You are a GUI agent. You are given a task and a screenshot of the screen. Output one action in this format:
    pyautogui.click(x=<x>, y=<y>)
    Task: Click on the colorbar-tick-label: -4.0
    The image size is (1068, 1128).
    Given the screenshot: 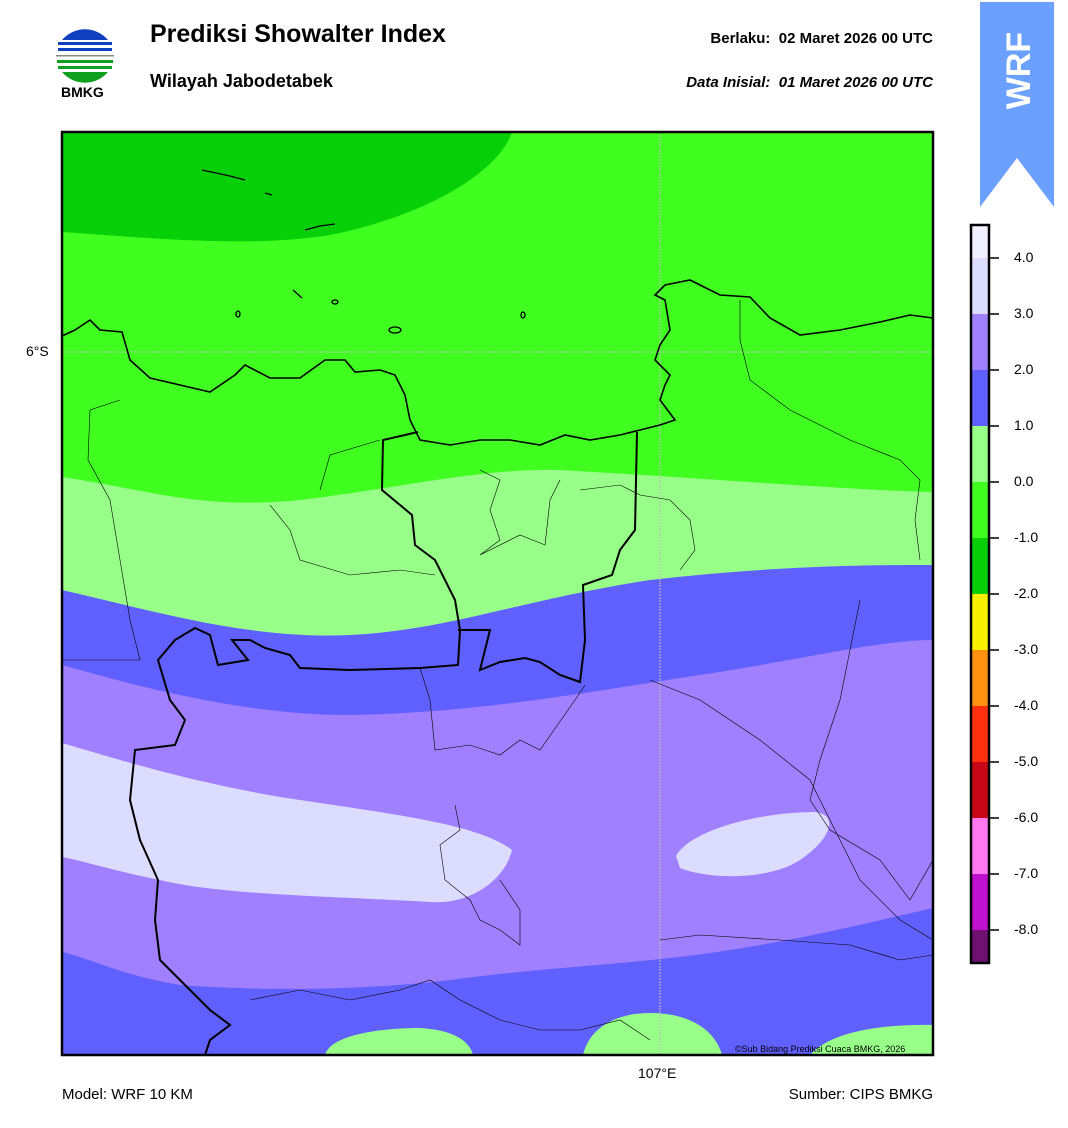 What is the action you would take?
    pyautogui.click(x=1026, y=705)
    